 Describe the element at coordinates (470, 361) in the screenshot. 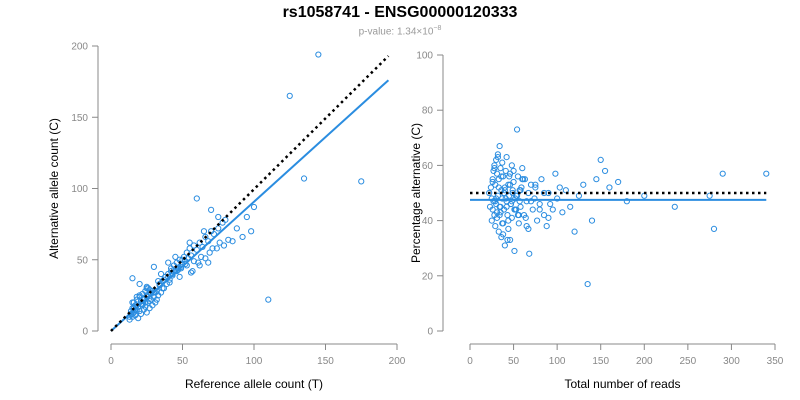

I see `right-x-tick-label: 0` at that location.